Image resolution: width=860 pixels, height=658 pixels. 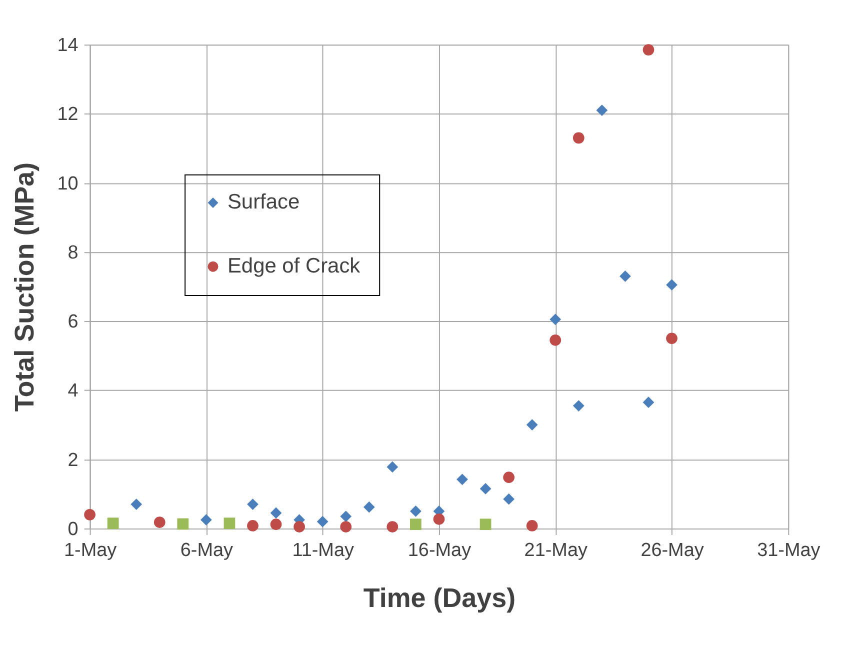 What do you see at coordinates (440, 550) in the screenshot?
I see `x-tick-label: 16-May` at bounding box center [440, 550].